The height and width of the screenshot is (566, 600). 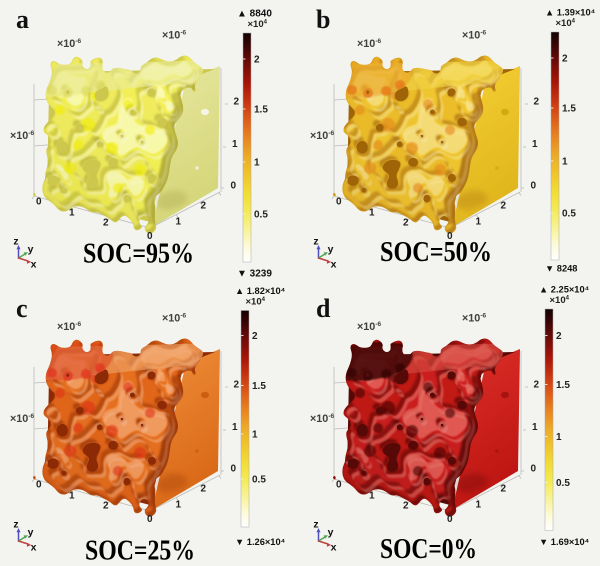 What do you see at coordinates (140, 551) in the screenshot?
I see `svg-text: SOC=25%` at bounding box center [140, 551].